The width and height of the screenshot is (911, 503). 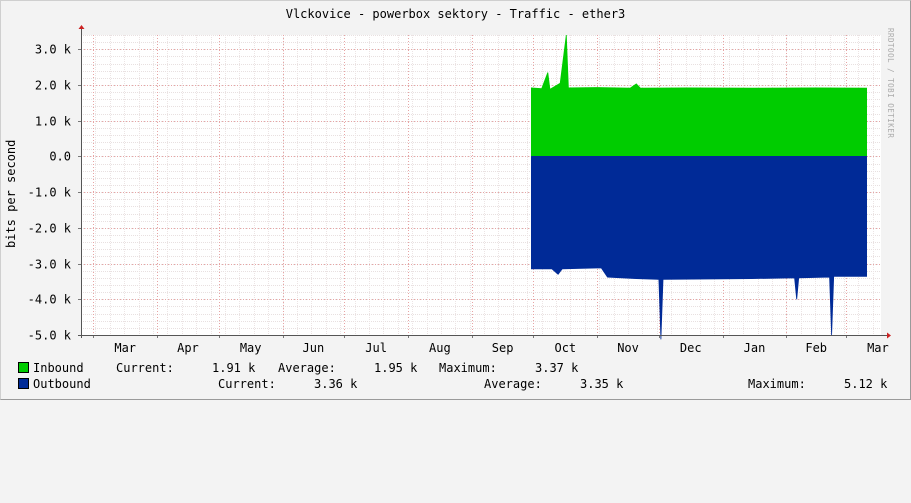 I want to click on x-tick-label: Aug, so click(x=440, y=348).